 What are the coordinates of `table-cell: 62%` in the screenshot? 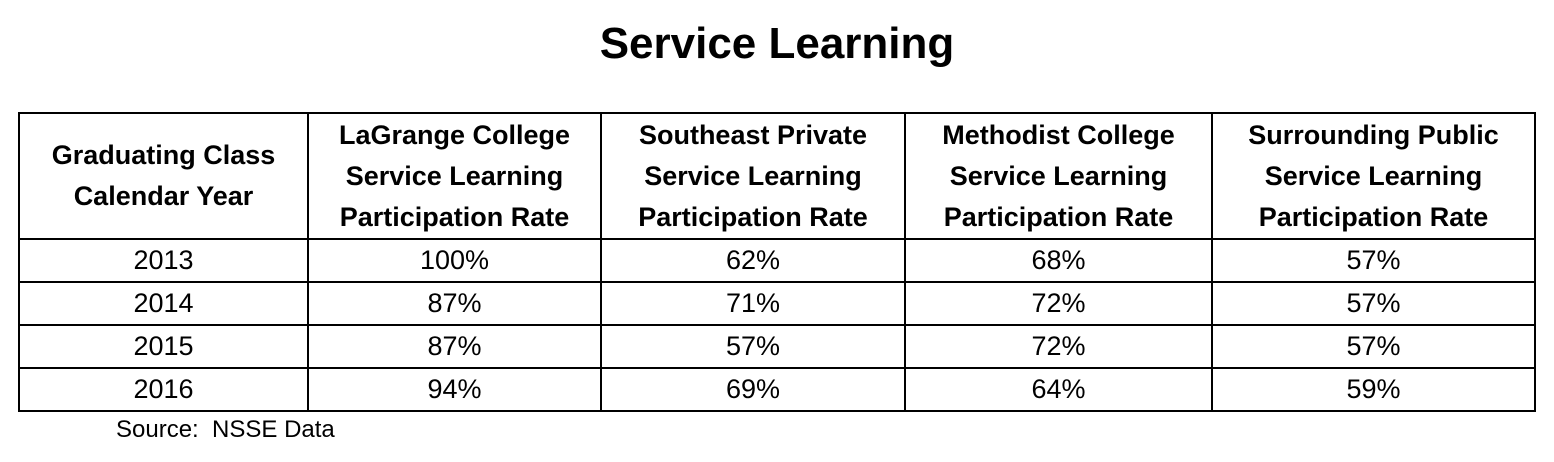 It's located at (753, 260).